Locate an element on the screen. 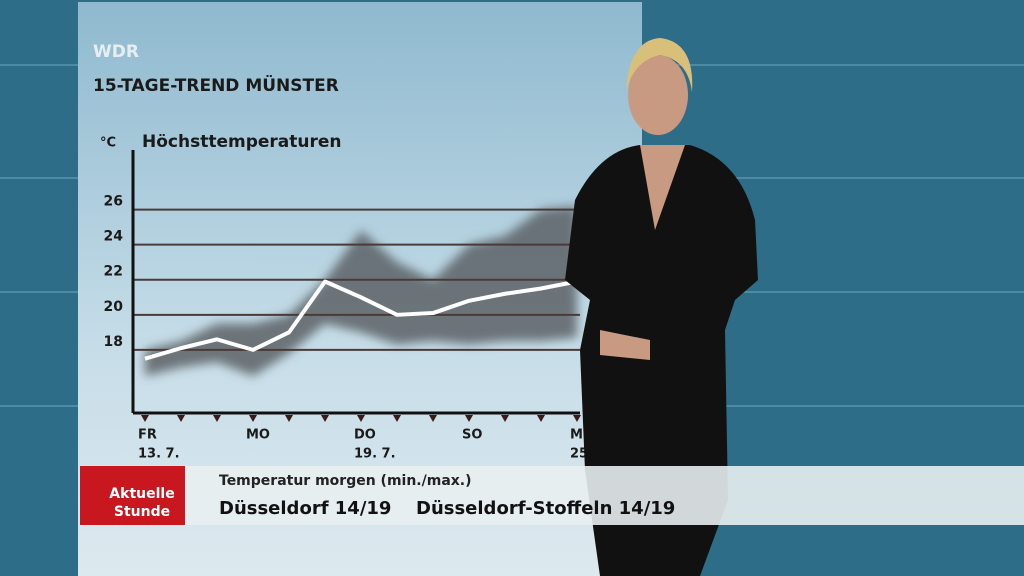  y-tick-label: 20 is located at coordinates (114, 307).